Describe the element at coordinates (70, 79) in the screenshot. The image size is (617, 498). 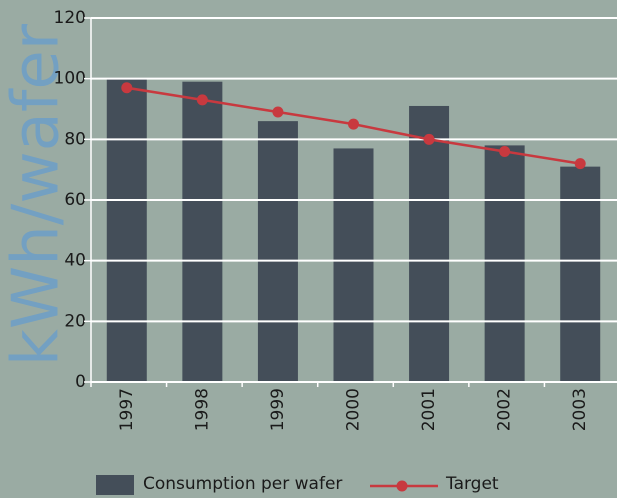
I see `y-tick-label: 100` at that location.